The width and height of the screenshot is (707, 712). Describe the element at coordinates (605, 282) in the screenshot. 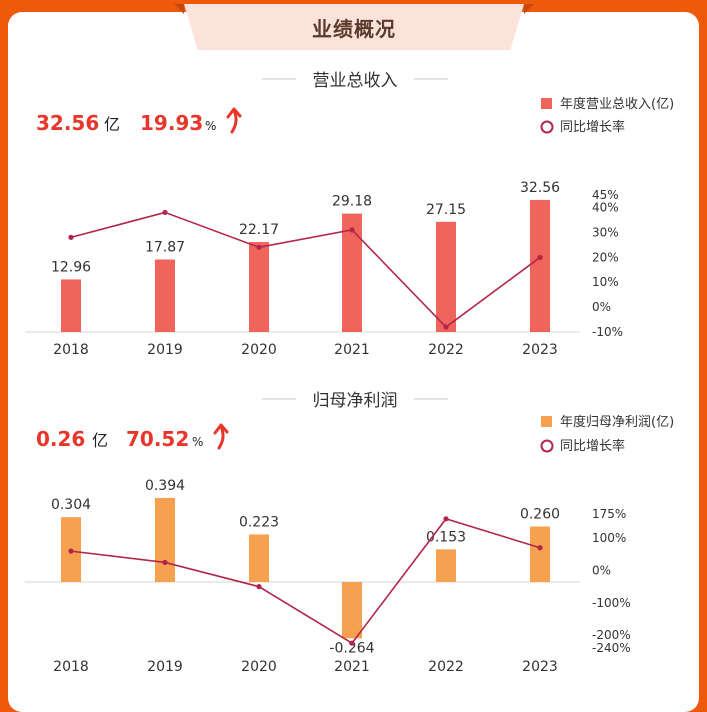

I see `y-right-tick-label: 10%` at that location.